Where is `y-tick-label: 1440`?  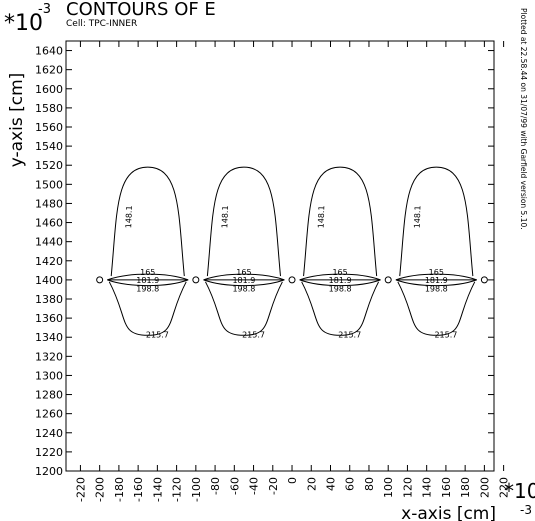 y-tick-label: 1440 is located at coordinates (49, 242).